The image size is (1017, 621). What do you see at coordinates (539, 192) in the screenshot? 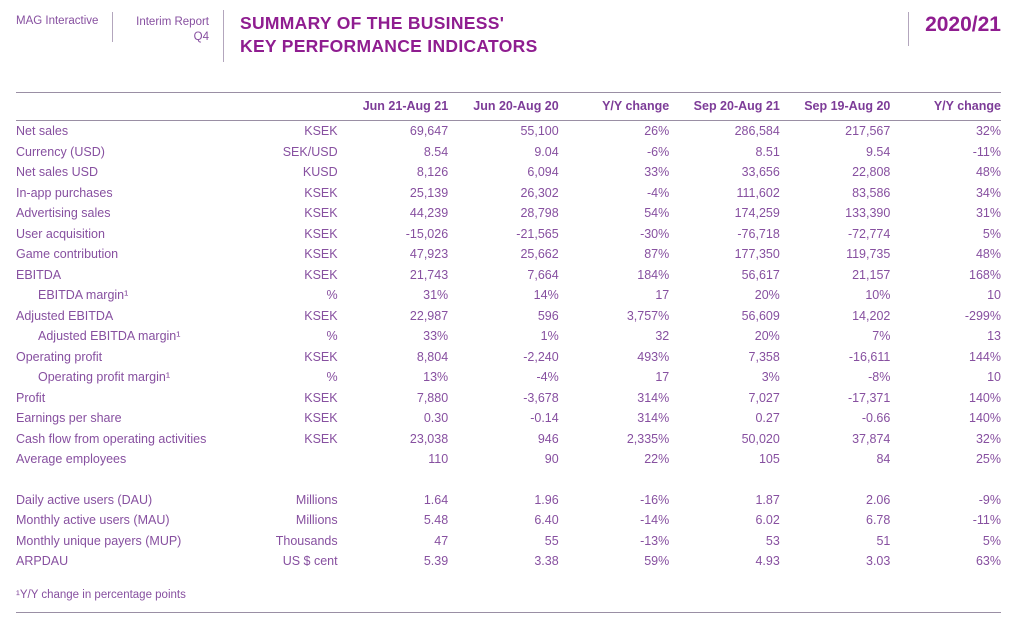
I see `row-value: 26,302` at bounding box center [539, 192].